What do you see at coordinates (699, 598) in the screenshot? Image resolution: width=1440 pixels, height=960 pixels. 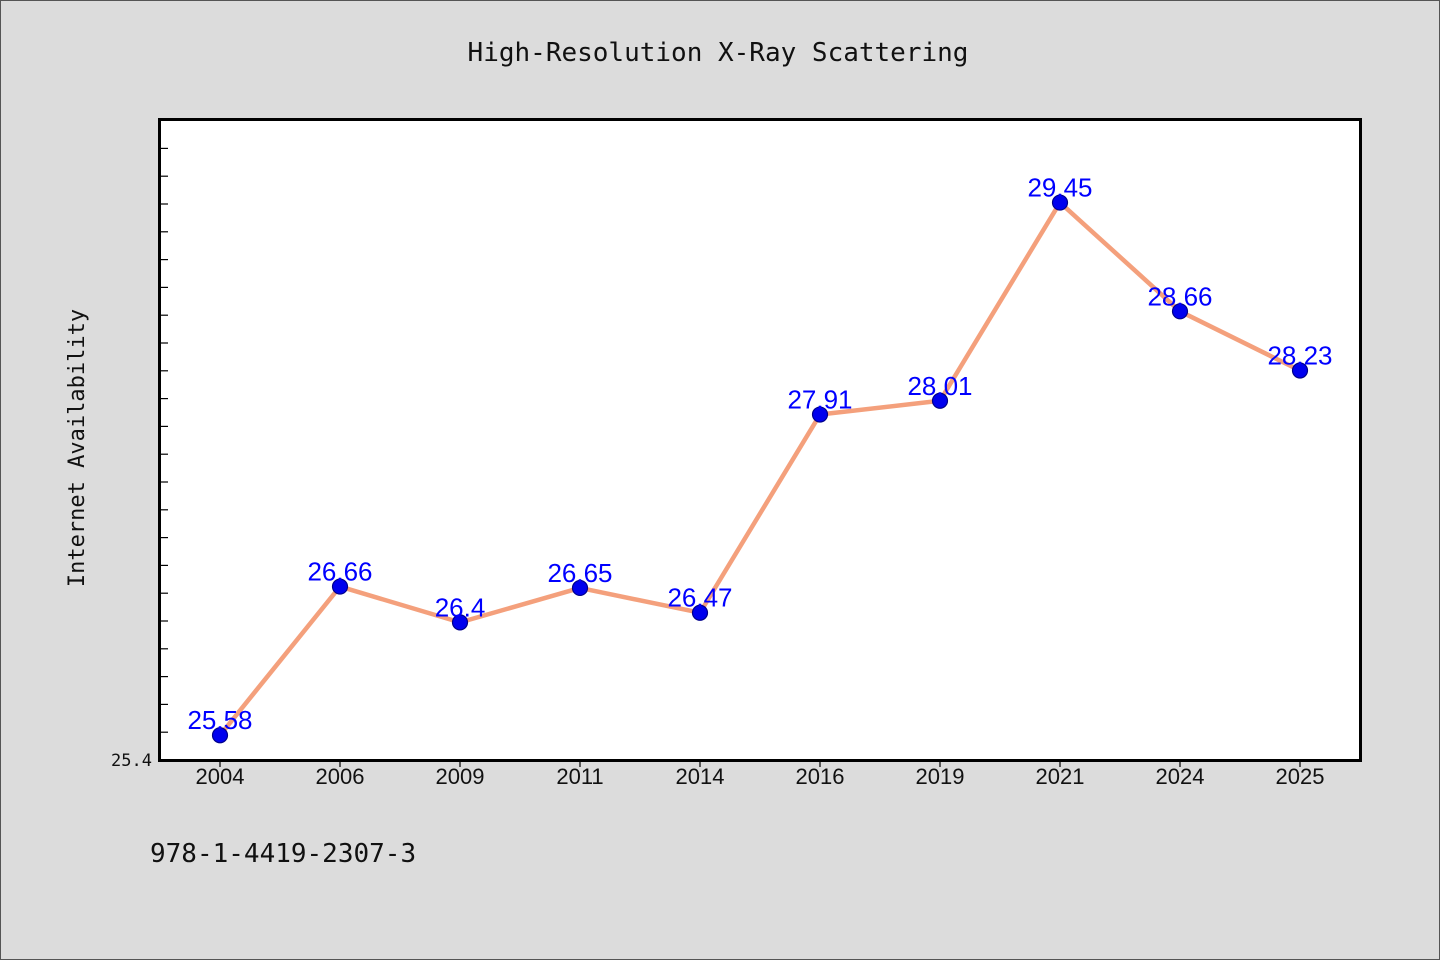 I see `data-label: 26.47` at bounding box center [699, 598].